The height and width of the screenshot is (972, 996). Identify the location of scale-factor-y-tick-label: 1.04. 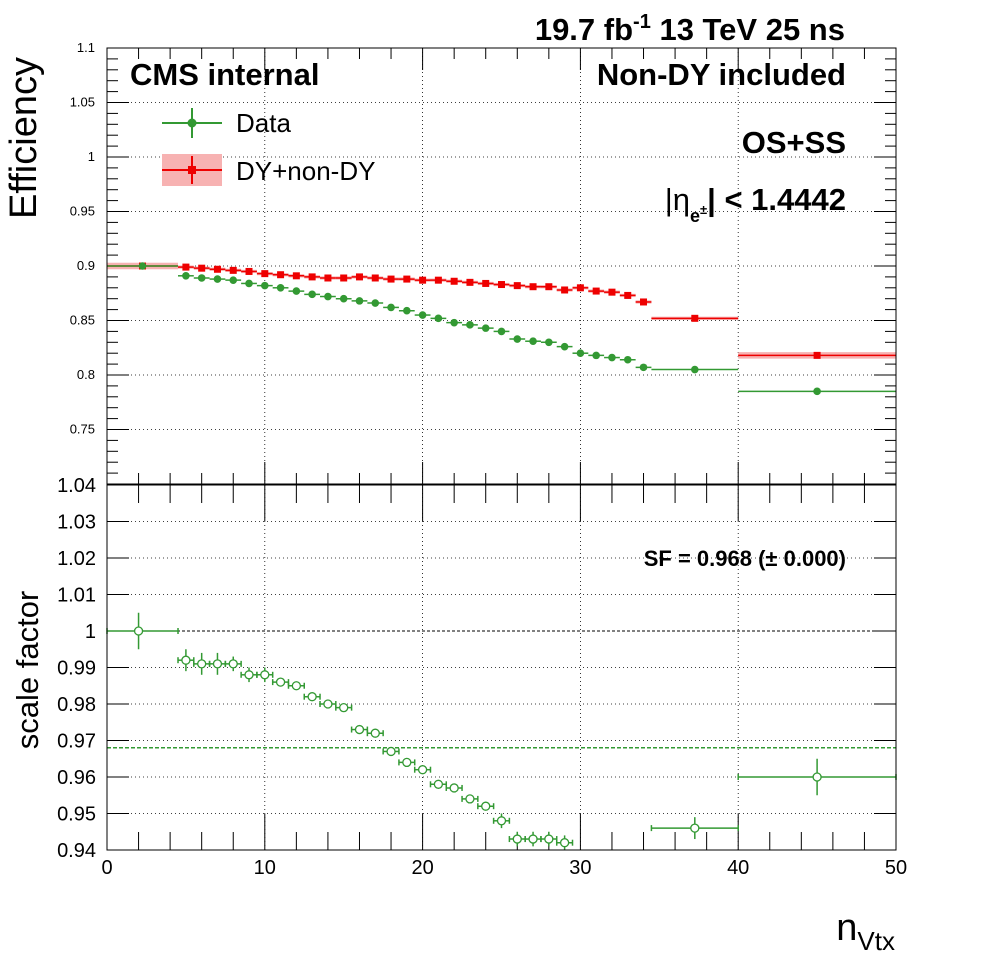
(76, 486).